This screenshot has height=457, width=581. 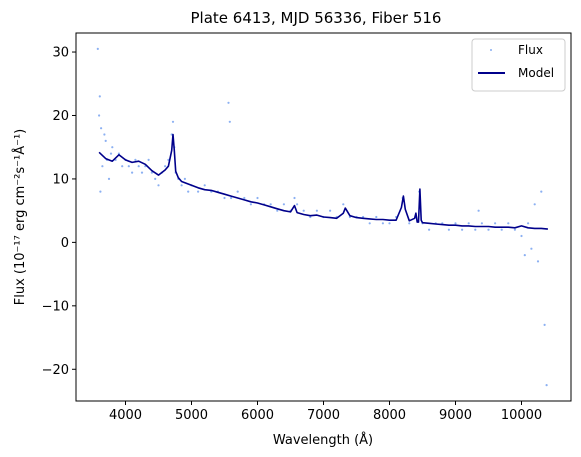 I want to click on x-axis: 4000 5000 6000 7000 8000 9000 10000, so click(x=325, y=412).